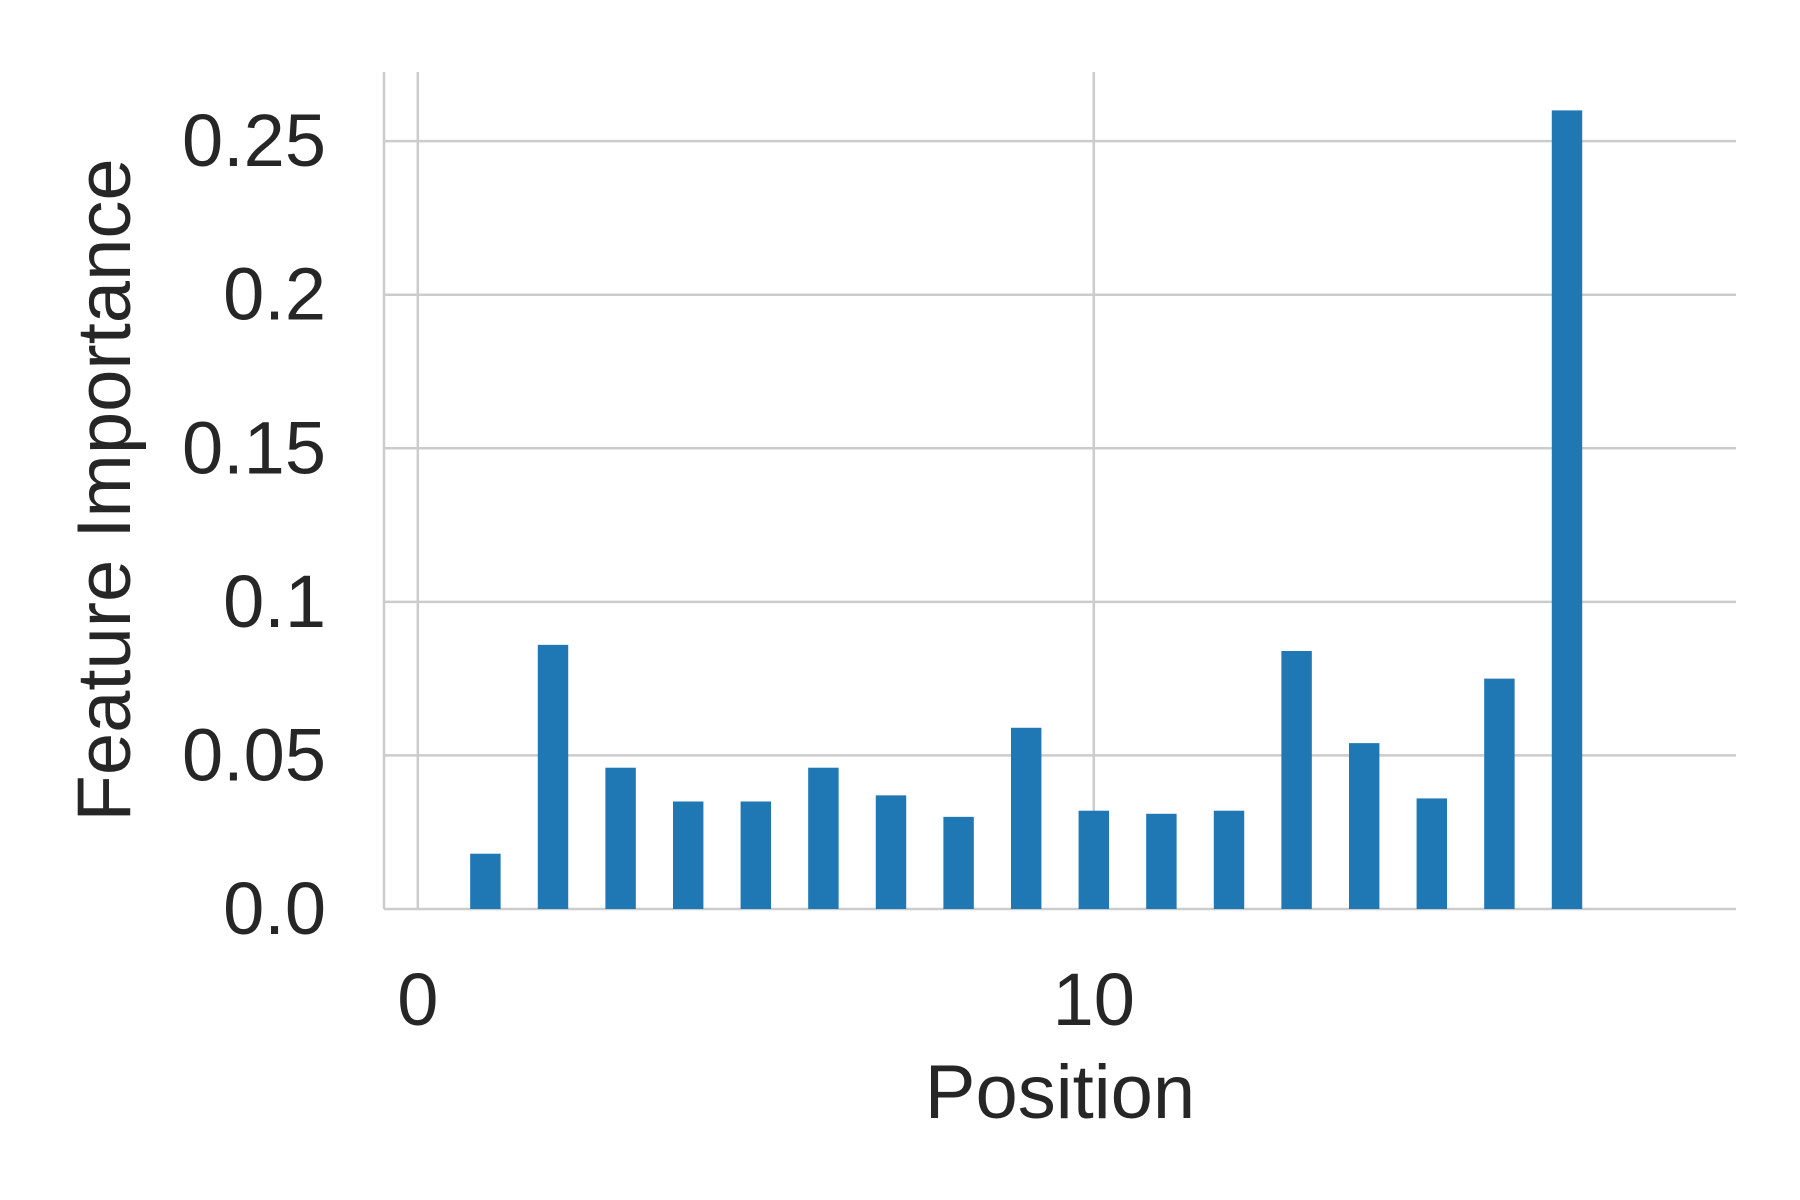 This screenshot has height=1200, width=1800. What do you see at coordinates (1060, 1092) in the screenshot?
I see `x-axis-title: Position` at bounding box center [1060, 1092].